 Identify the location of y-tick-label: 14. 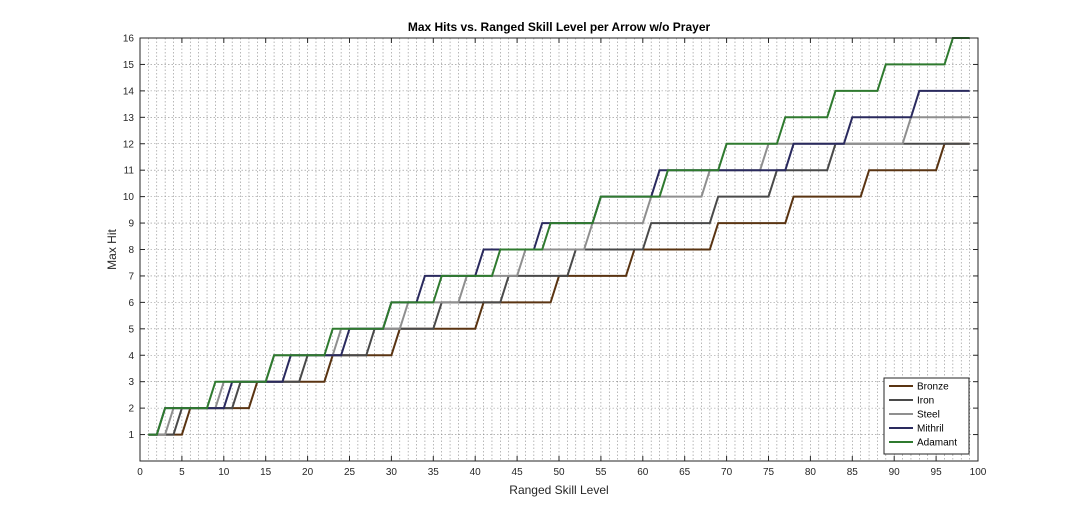
(129, 91).